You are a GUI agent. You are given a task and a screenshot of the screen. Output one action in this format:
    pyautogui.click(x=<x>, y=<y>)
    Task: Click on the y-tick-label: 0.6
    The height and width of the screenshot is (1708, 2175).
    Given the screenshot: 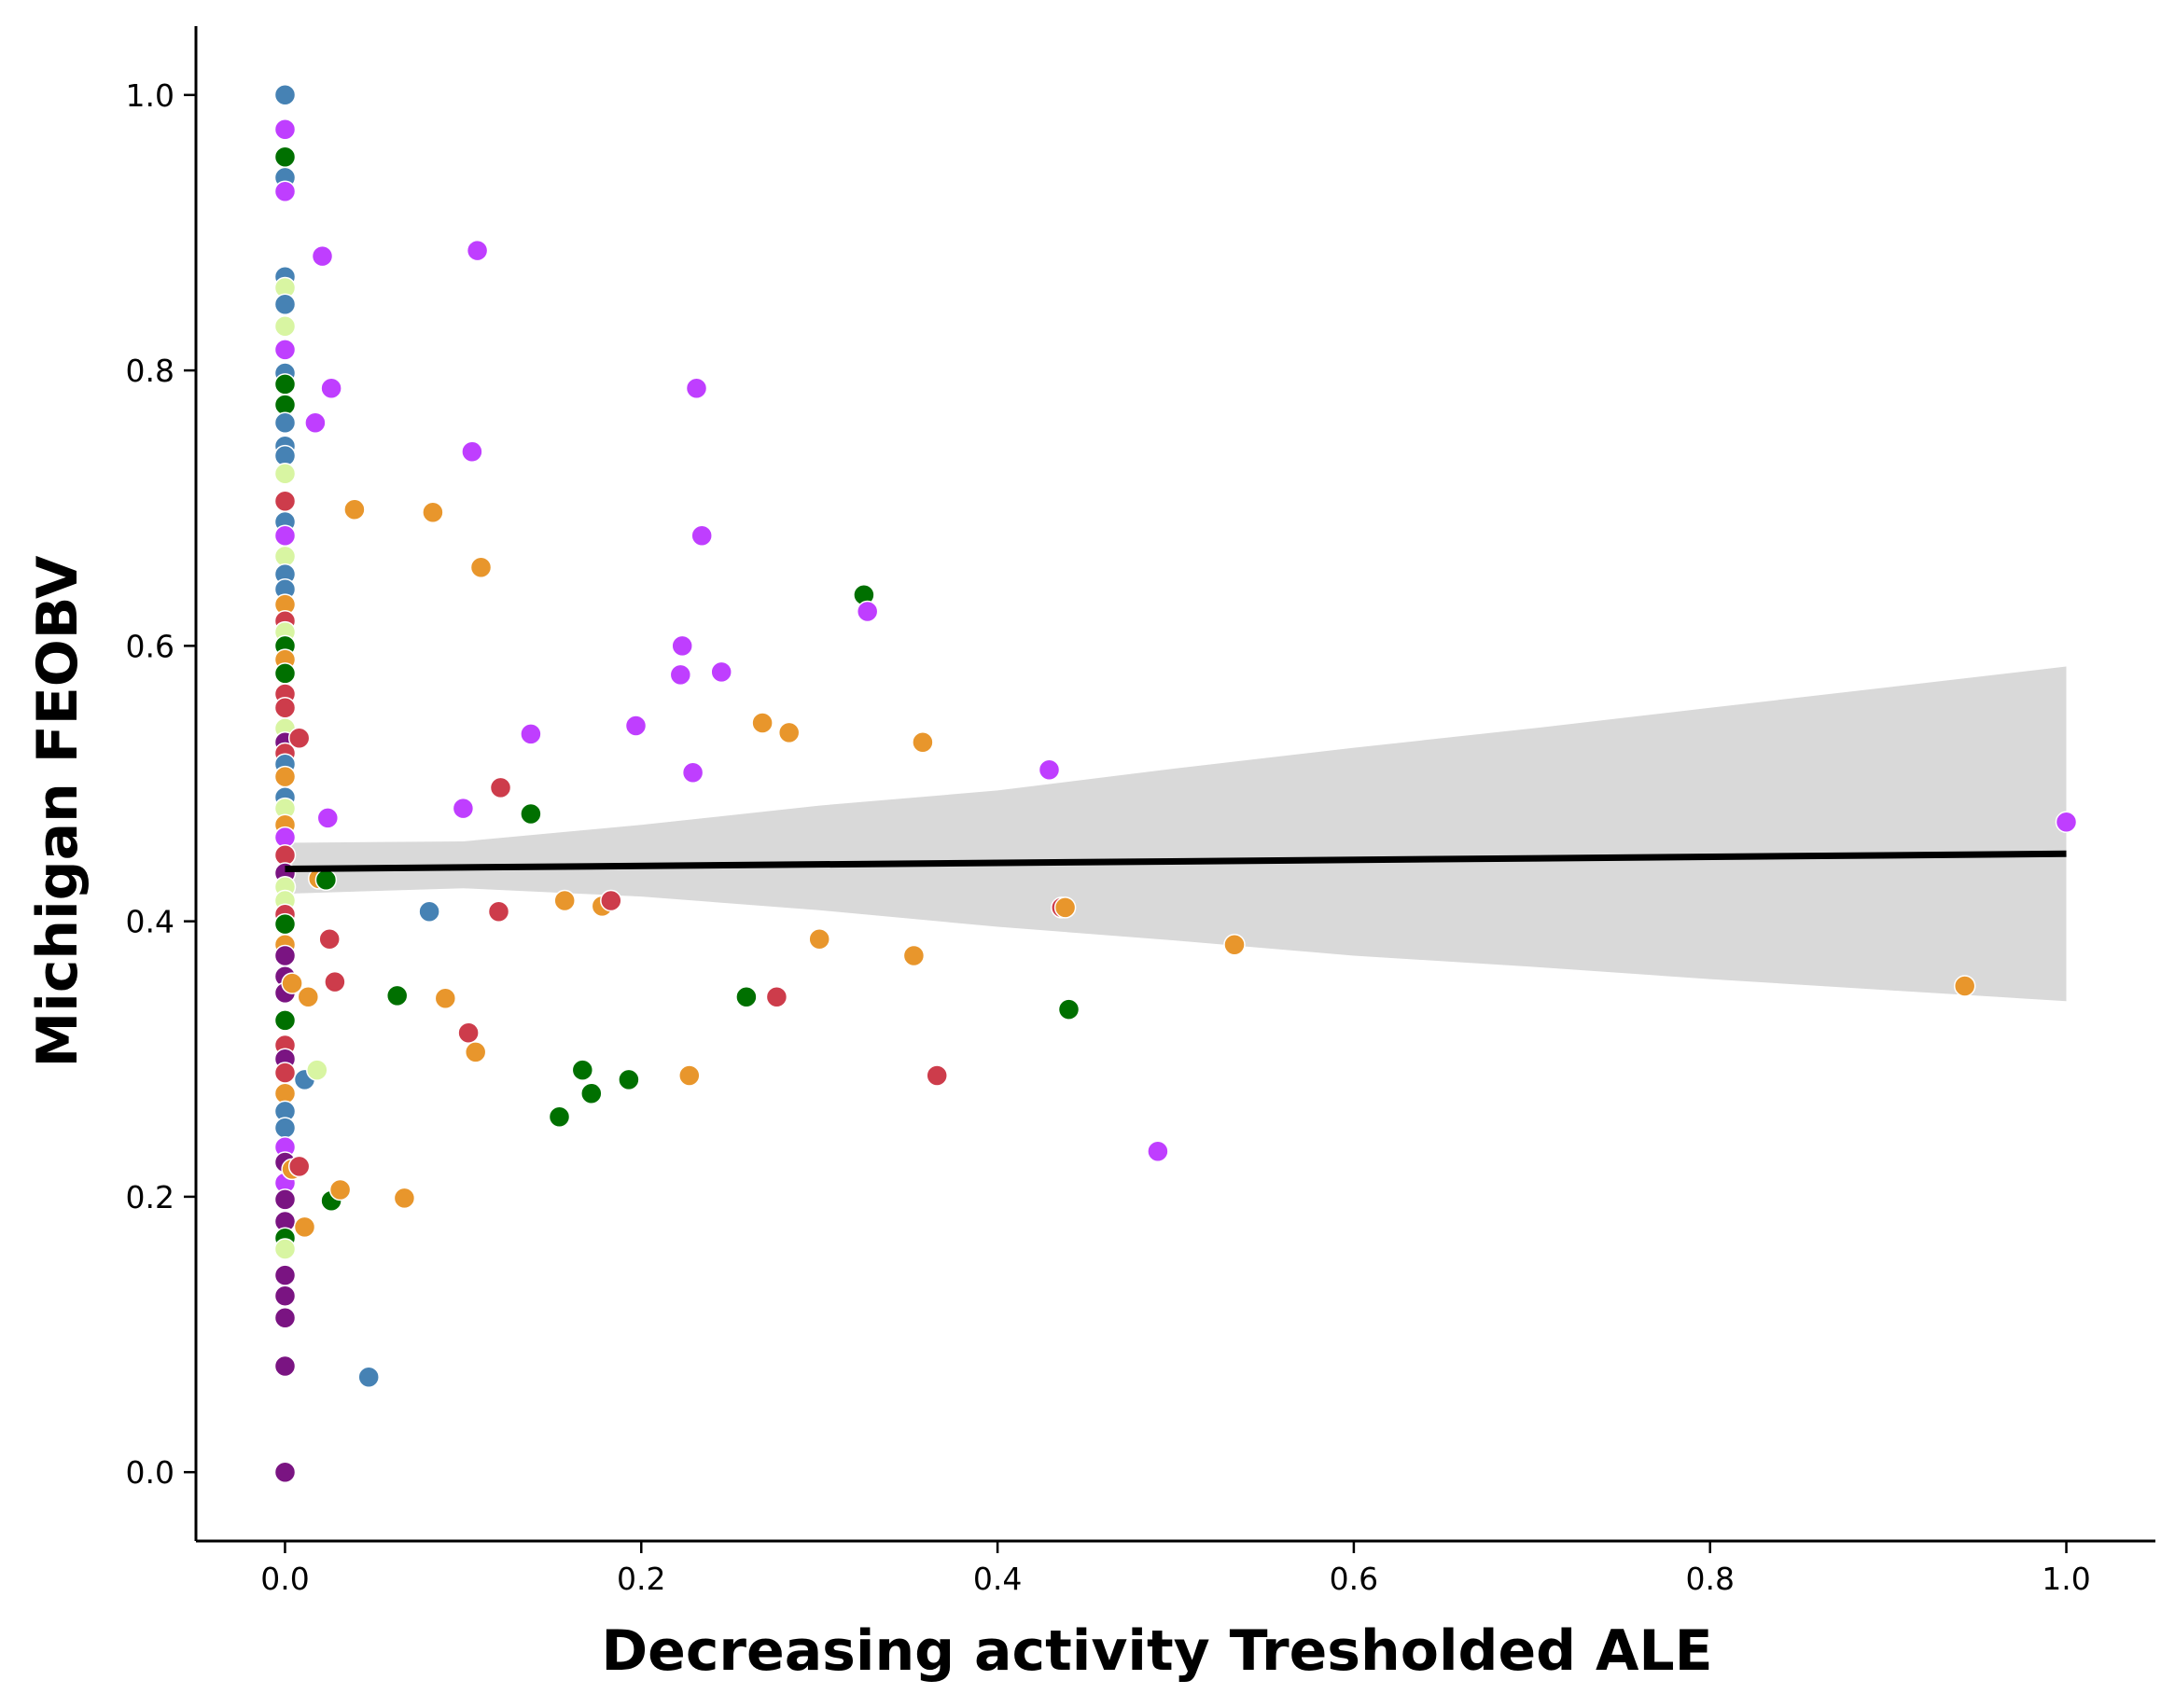 What is the action you would take?
    pyautogui.click(x=150, y=646)
    